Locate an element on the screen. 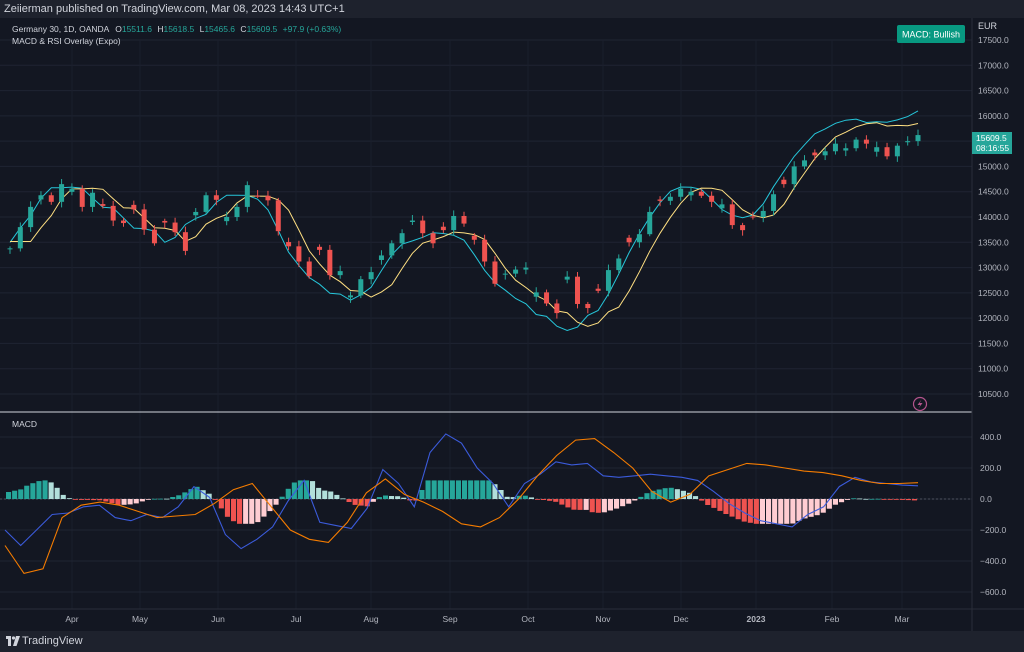 The width and height of the screenshot is (1024, 652). price-tick-label: 16500.0 is located at coordinates (993, 91).